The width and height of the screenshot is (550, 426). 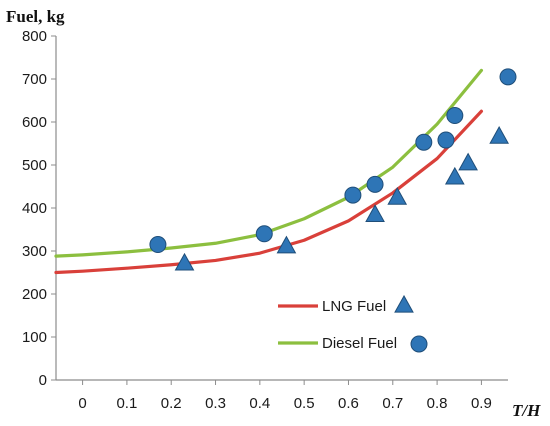 I want to click on y-tick-labels: 0 100 200 300 400 500 600 700 800, so click(x=34, y=208).